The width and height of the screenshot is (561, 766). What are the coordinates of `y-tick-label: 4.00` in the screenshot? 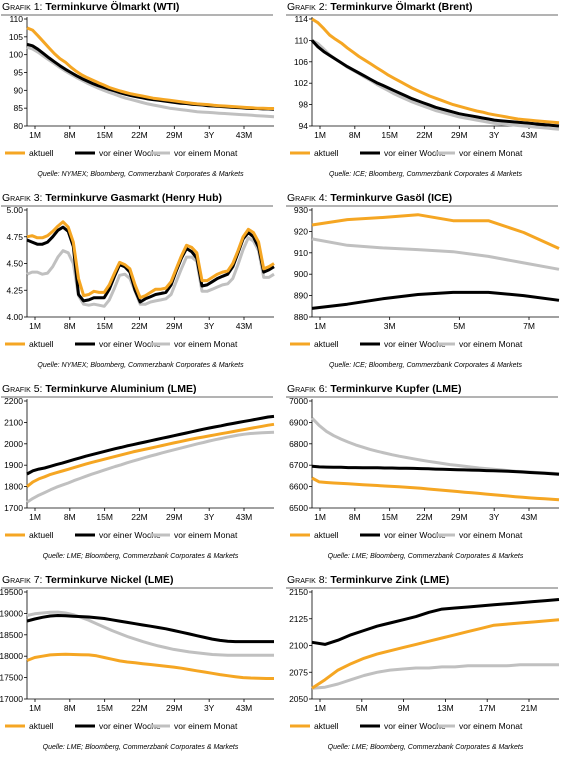 It's located at (14, 317).